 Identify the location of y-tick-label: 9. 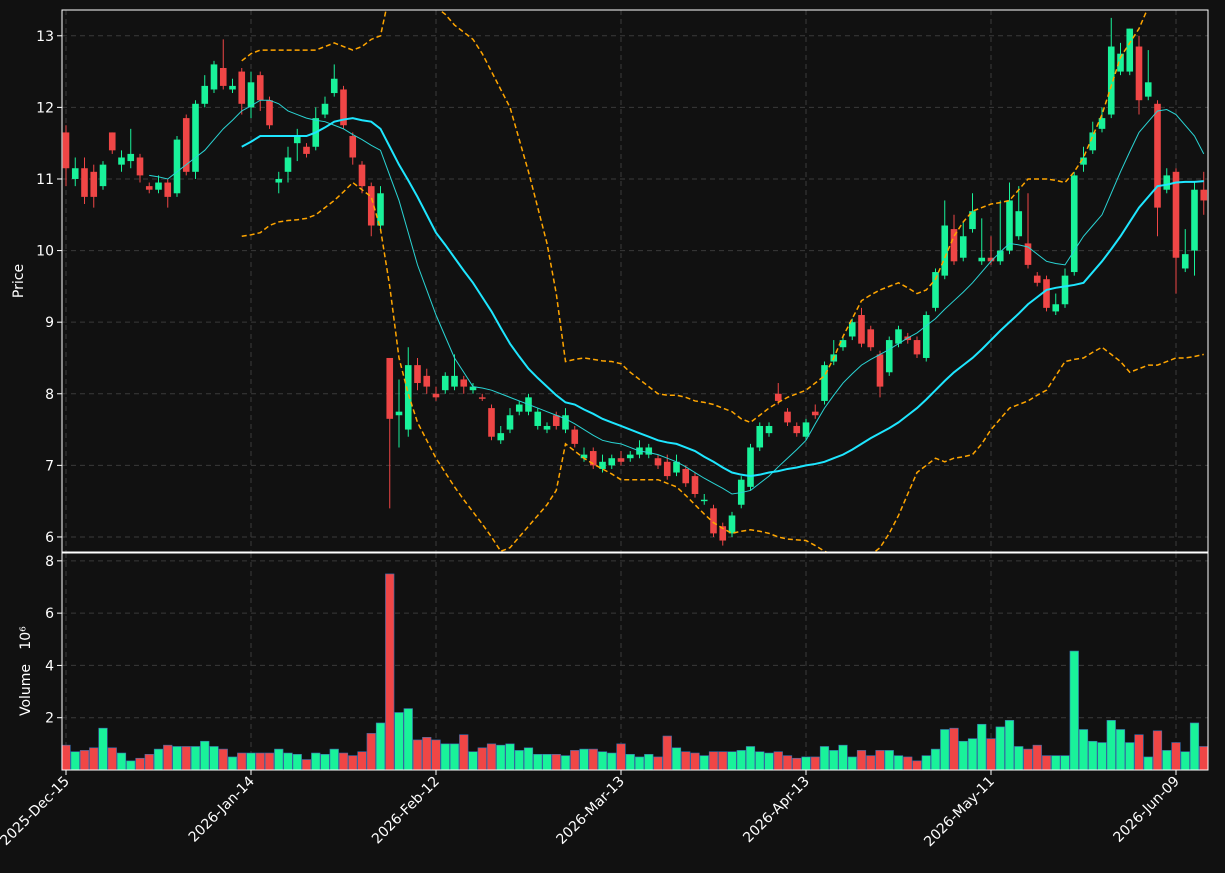
(49, 323).